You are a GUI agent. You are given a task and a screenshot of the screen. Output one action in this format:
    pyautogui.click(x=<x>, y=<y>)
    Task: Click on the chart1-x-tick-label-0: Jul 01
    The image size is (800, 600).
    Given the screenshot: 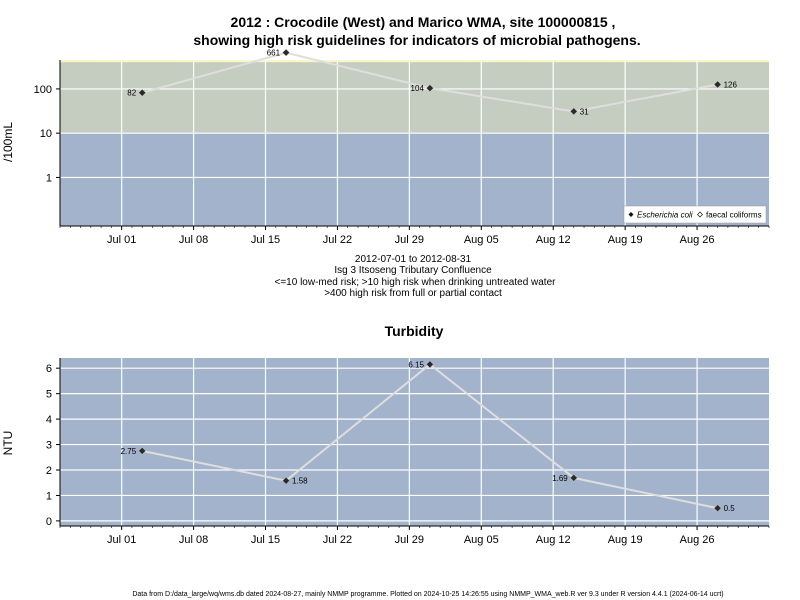 What is the action you would take?
    pyautogui.click(x=121, y=240)
    